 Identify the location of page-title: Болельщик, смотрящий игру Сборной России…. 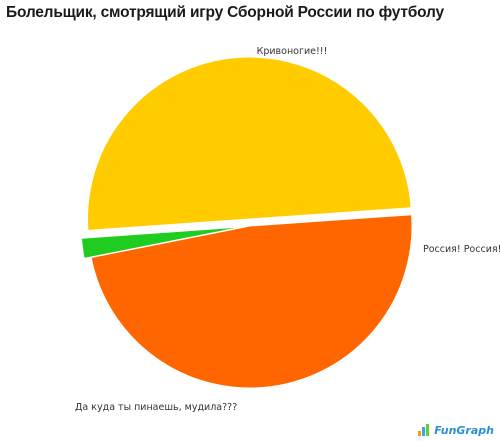
(225, 12).